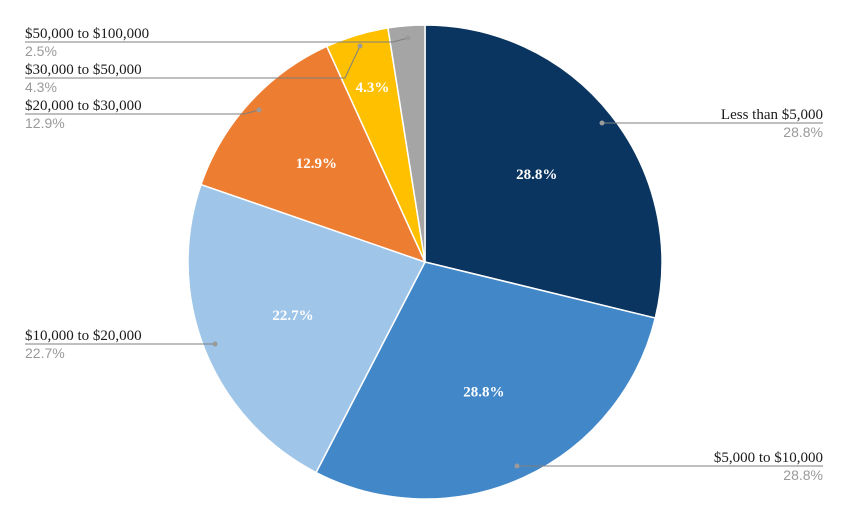 Image resolution: width=850 pixels, height=525 pixels. I want to click on callout-category-label: $20,000 to $30,000, so click(83, 106).